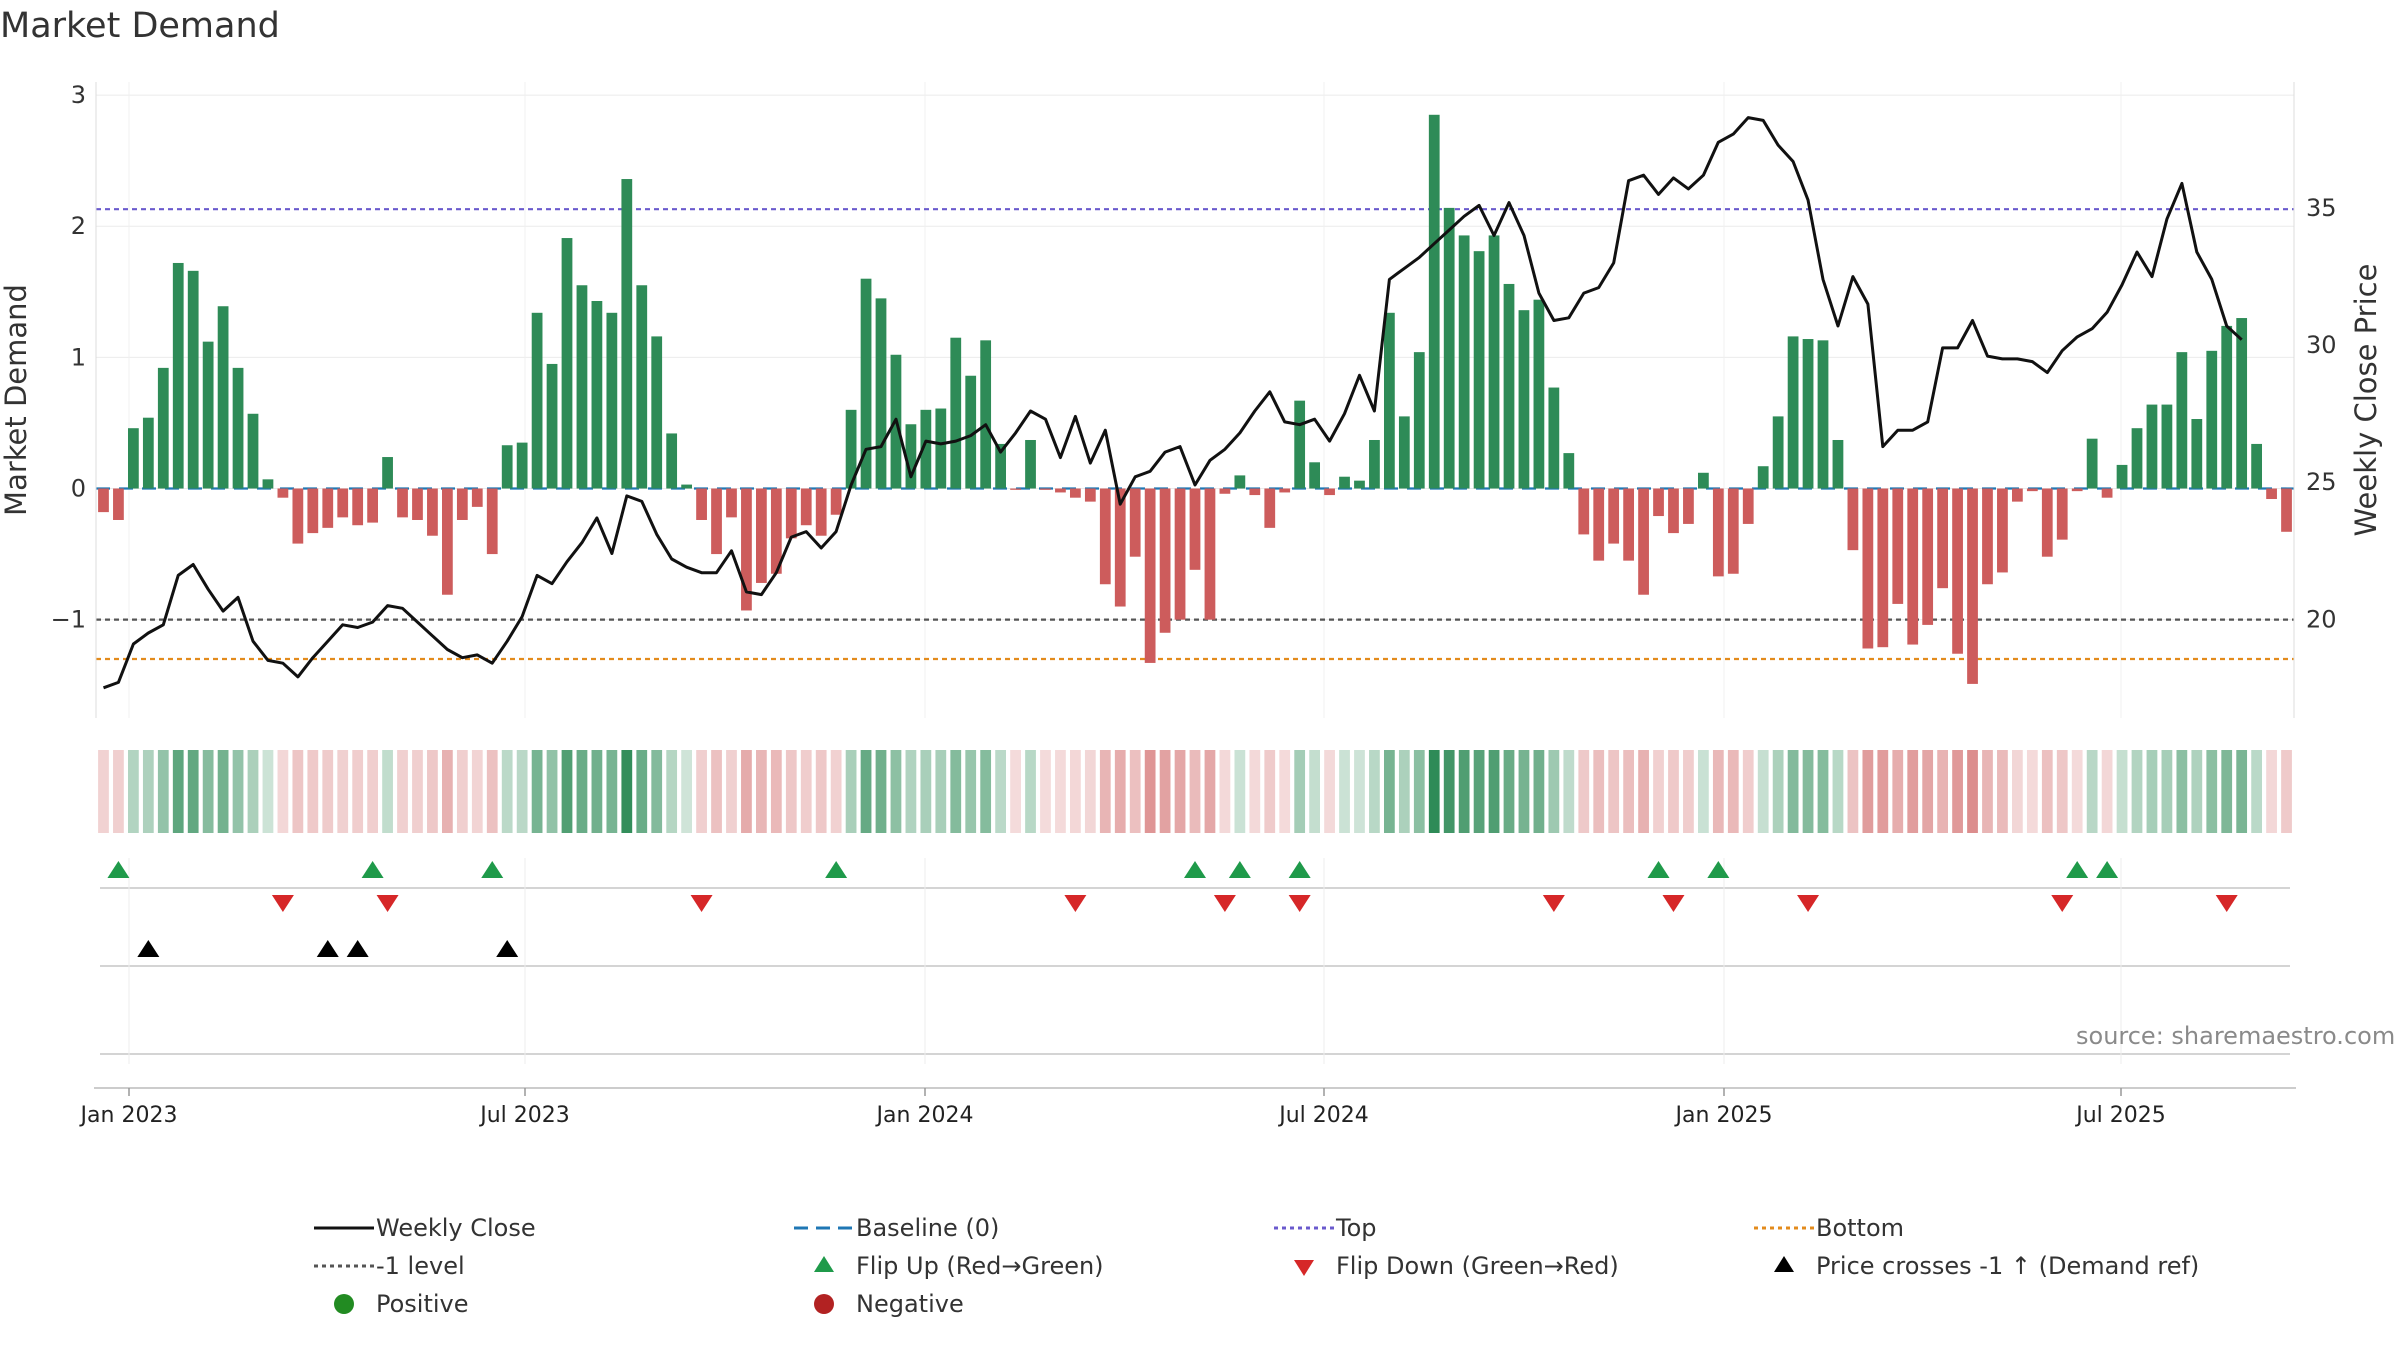 The width and height of the screenshot is (2400, 1350). I want to click on legend-dotted-icon, so click(344, 1266).